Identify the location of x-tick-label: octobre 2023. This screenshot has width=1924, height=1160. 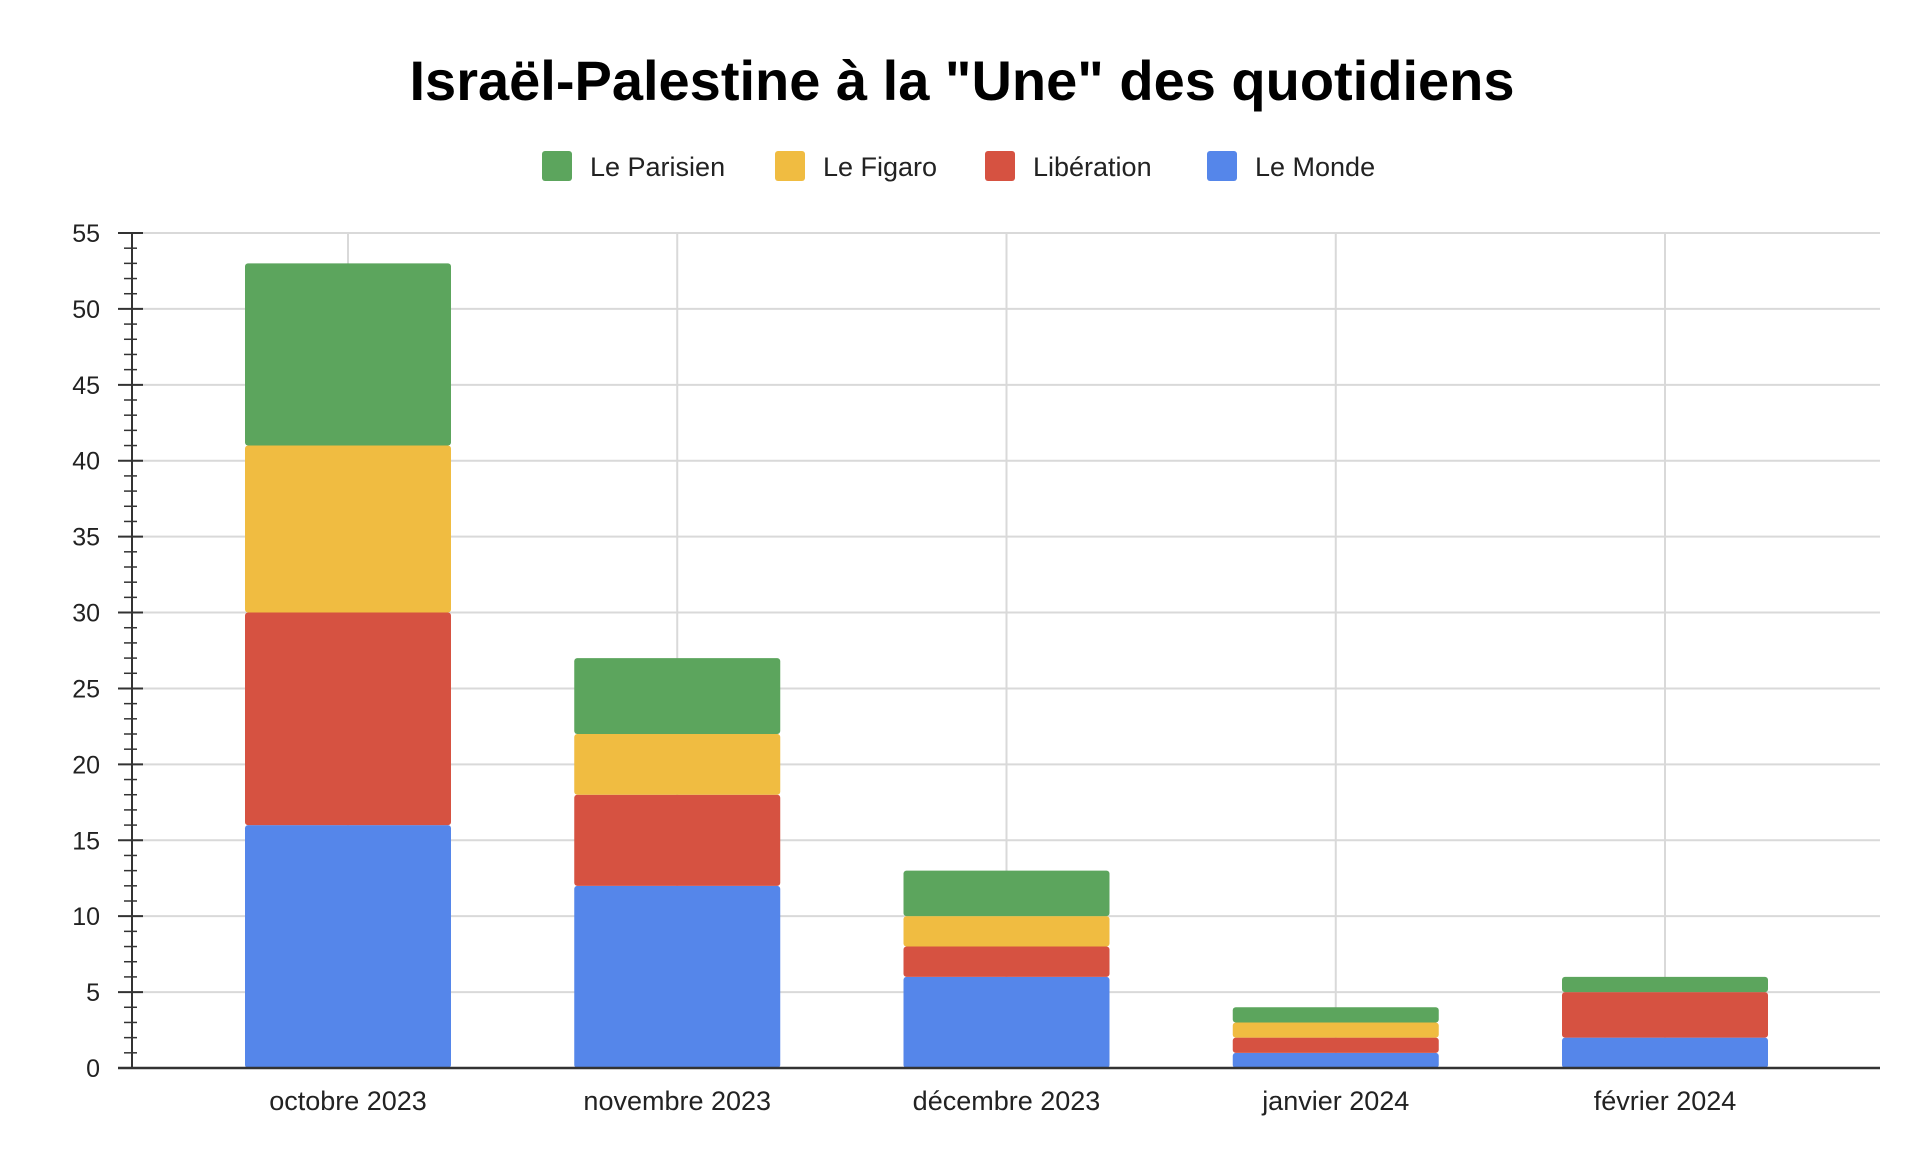
(348, 1101).